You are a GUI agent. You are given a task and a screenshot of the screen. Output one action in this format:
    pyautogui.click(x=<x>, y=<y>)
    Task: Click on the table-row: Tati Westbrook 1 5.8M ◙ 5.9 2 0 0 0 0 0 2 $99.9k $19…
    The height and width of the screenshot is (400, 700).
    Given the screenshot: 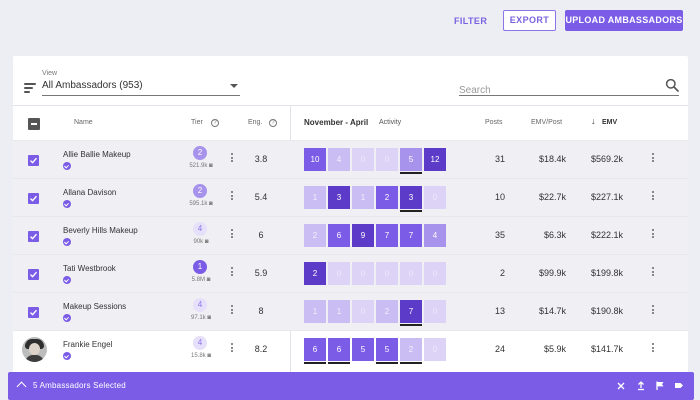 What is the action you would take?
    pyautogui.click(x=350, y=273)
    